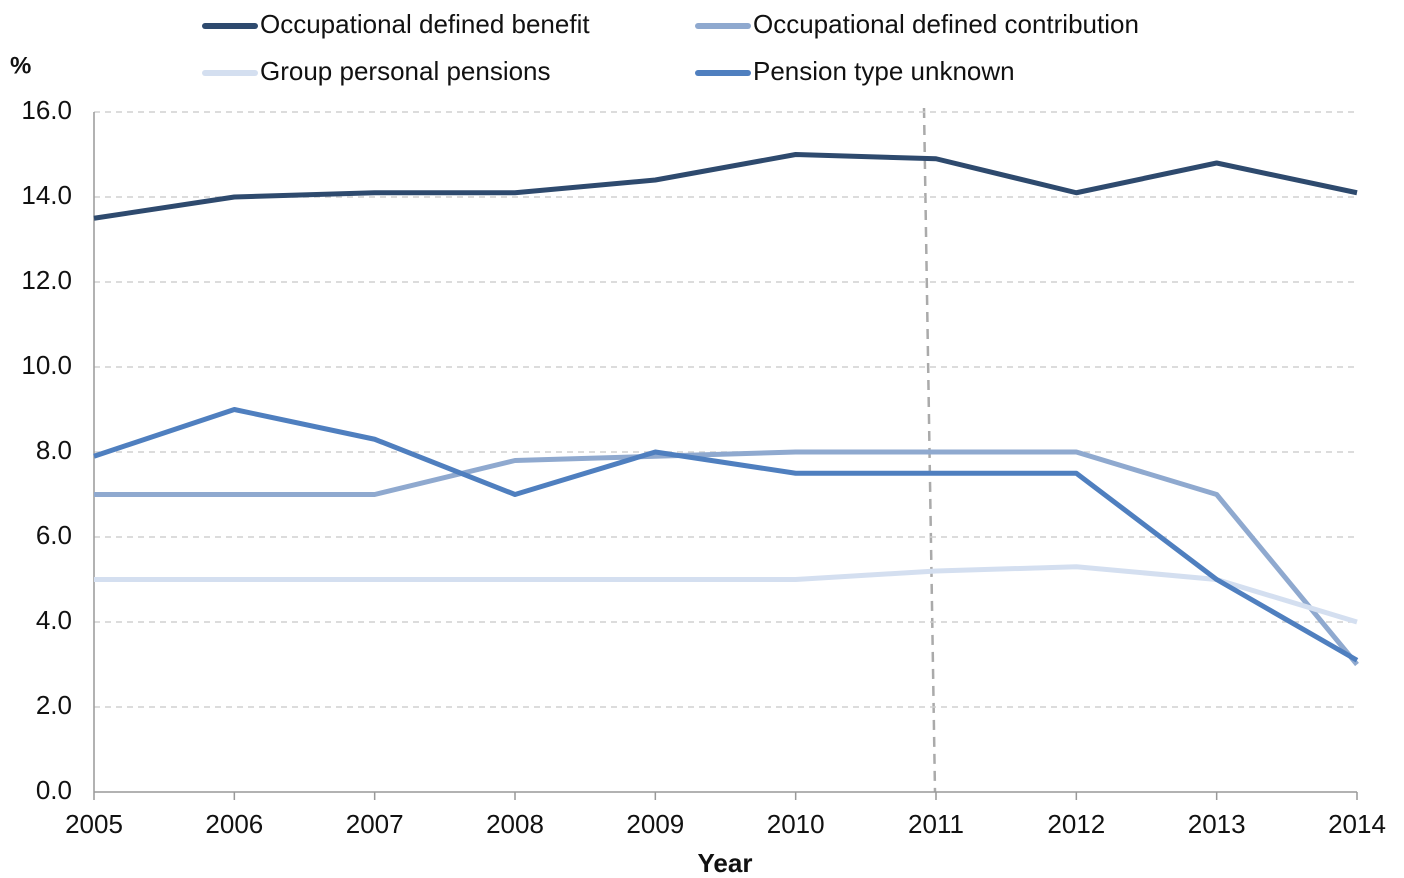 This screenshot has width=1404, height=878. Describe the element at coordinates (1217, 824) in the screenshot. I see `x-tick-label: 2013` at that location.